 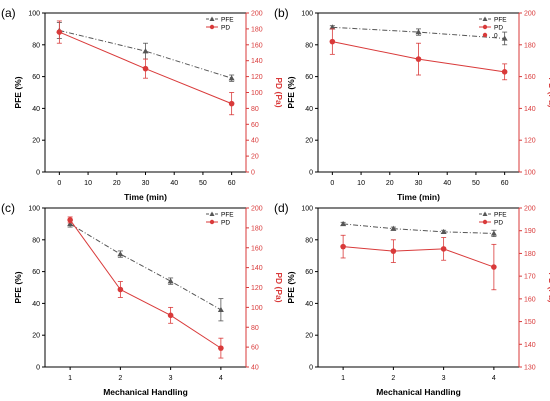 I want to click on y2-tick-label: 80, so click(x=255, y=109).